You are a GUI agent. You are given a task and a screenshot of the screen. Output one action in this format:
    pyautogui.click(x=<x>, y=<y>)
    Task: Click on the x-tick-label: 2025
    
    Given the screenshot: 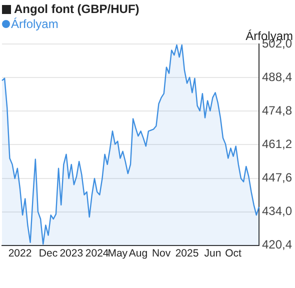 What is the action you would take?
    pyautogui.click(x=187, y=254)
    